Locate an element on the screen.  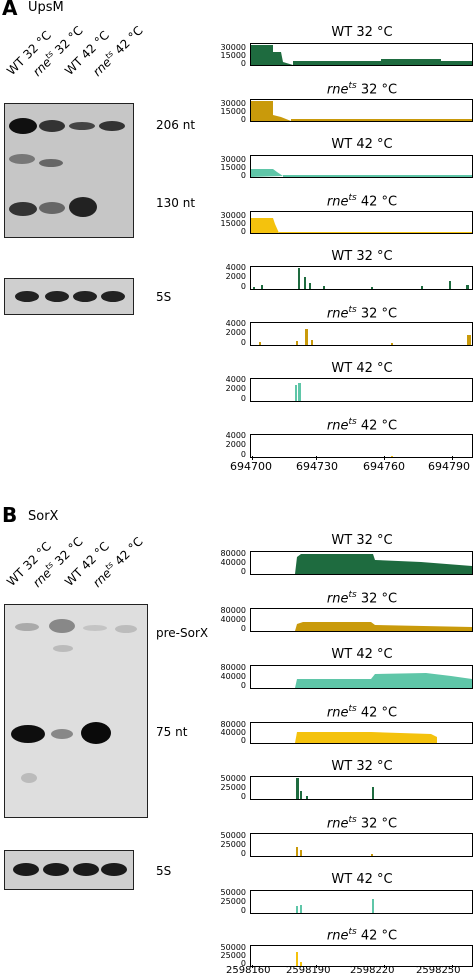
end-track-rne42-a is located at coordinates (361, 446).